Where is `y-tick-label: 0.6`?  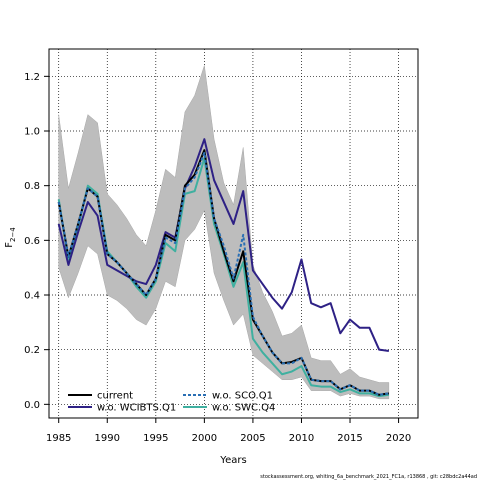 y-tick-label: 0.6 is located at coordinates (32, 241).